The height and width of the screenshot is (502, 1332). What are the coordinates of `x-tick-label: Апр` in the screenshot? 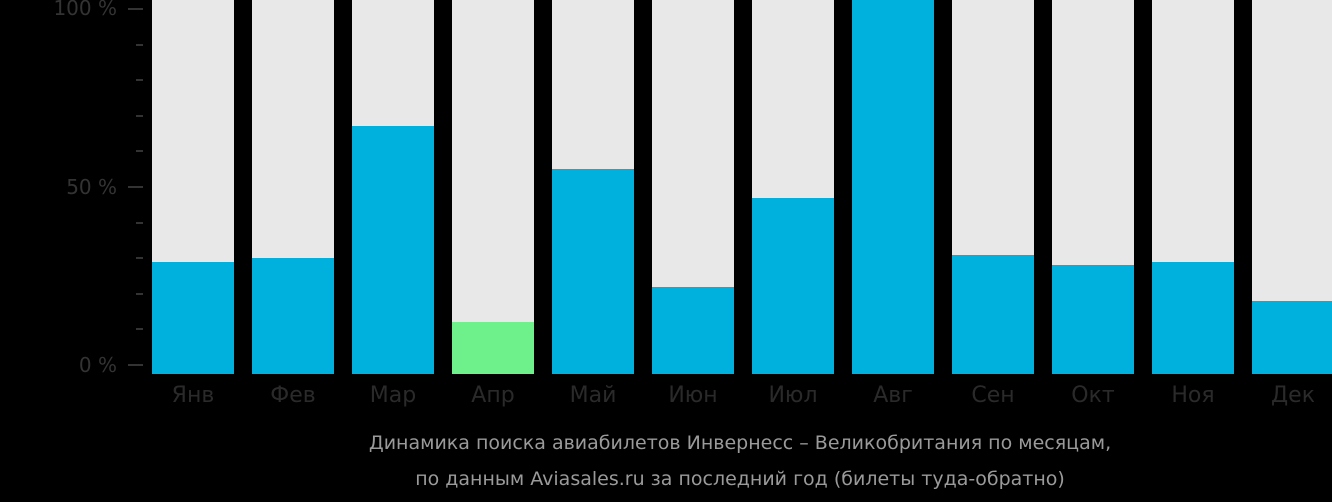 It's located at (493, 395).